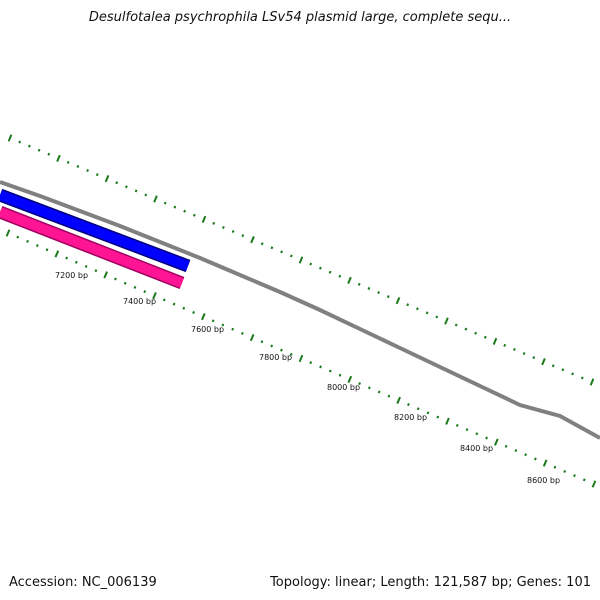  Describe the element at coordinates (476, 448) in the screenshot. I see `tick-label: 8400 bp` at that location.